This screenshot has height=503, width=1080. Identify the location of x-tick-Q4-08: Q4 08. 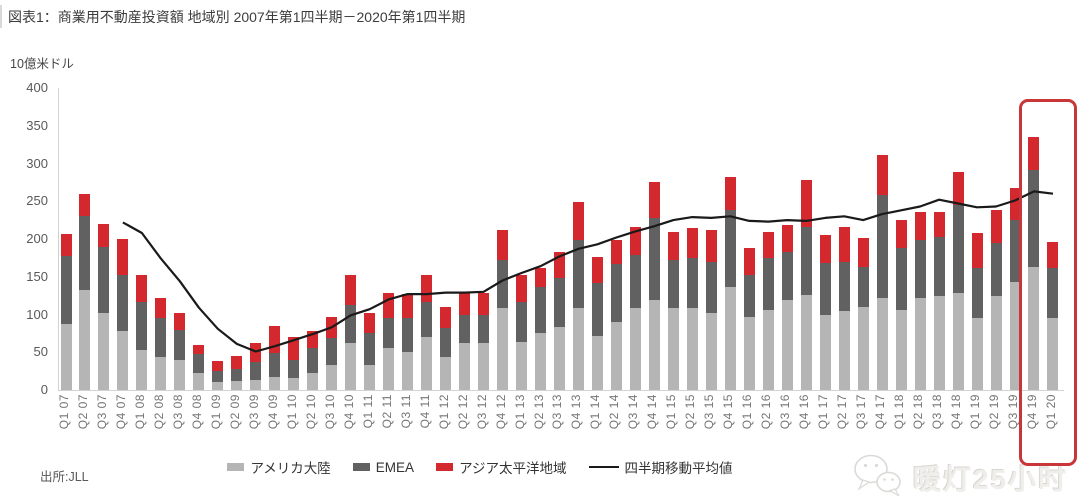
(196, 412).